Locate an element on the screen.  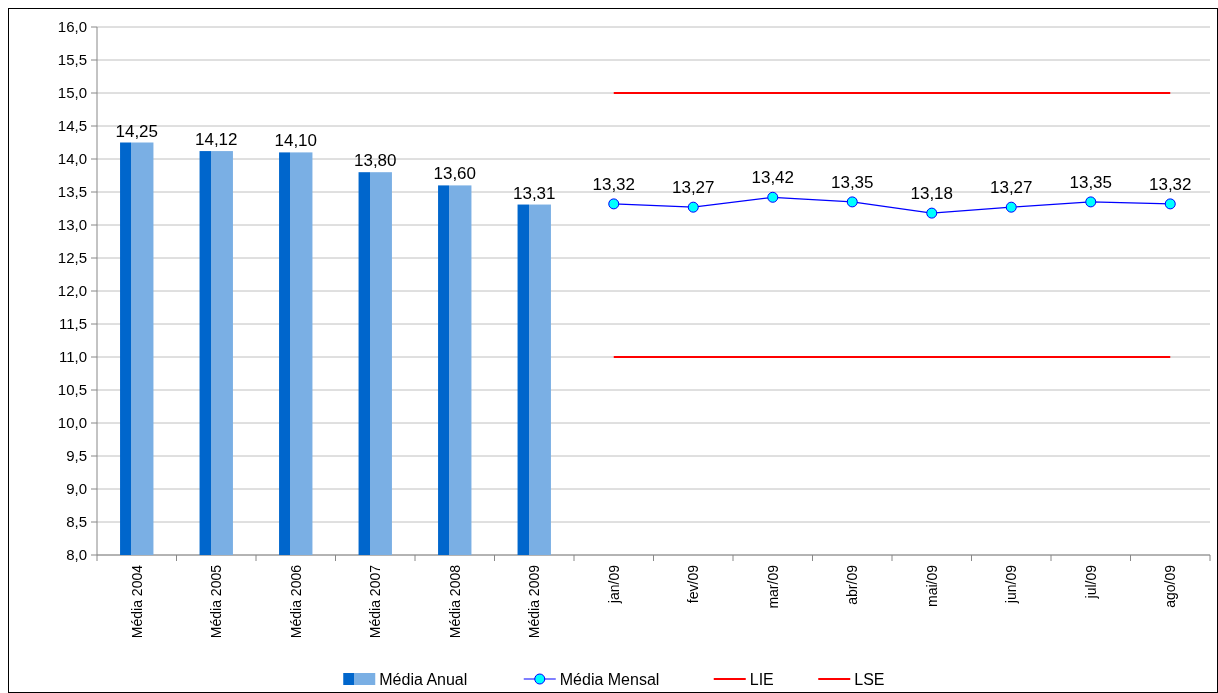
legend-label: Média Mensal is located at coordinates (609, 679).